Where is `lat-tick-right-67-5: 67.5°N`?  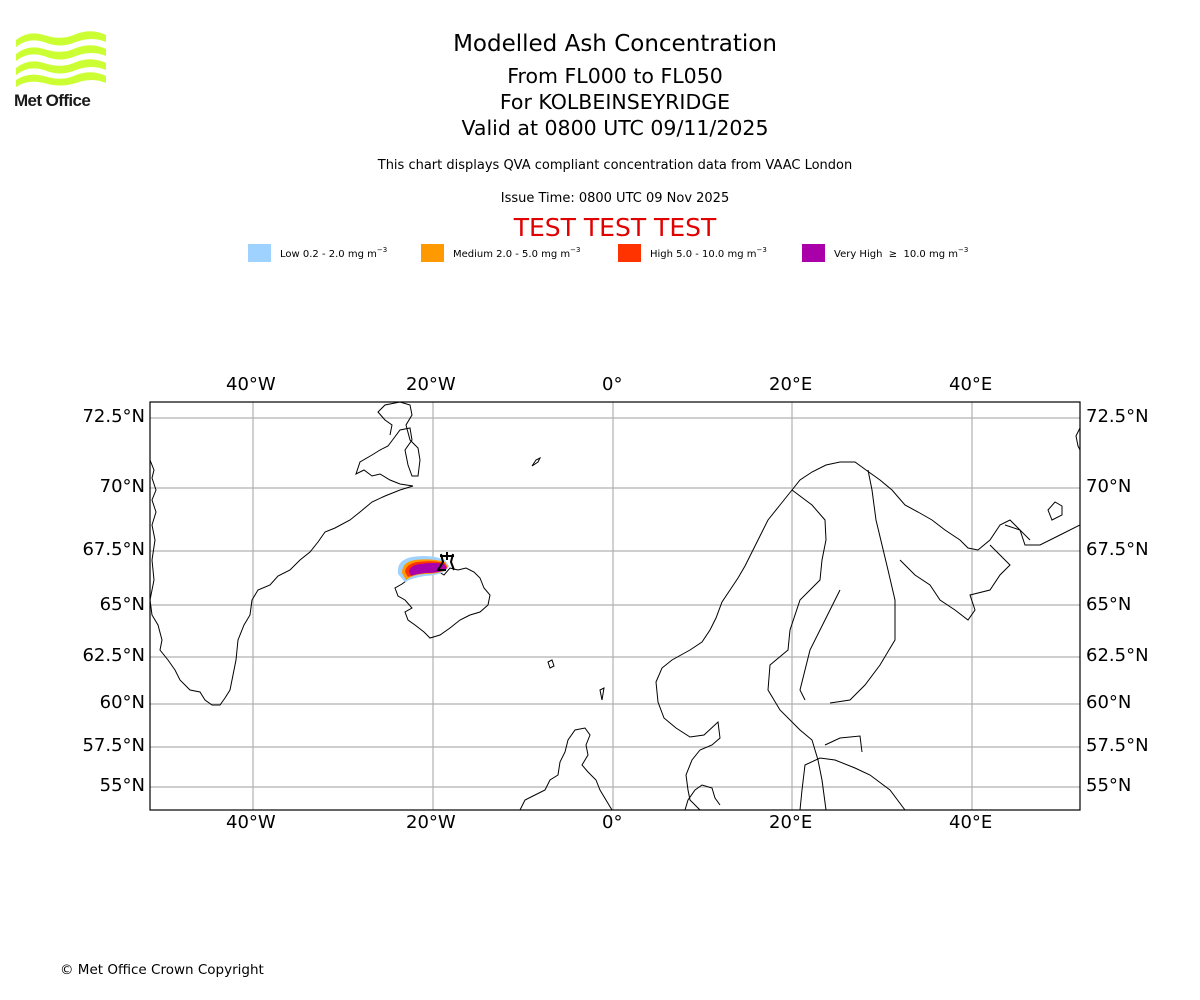
lat-tick-right-67-5: 67.5°N is located at coordinates (1117, 549).